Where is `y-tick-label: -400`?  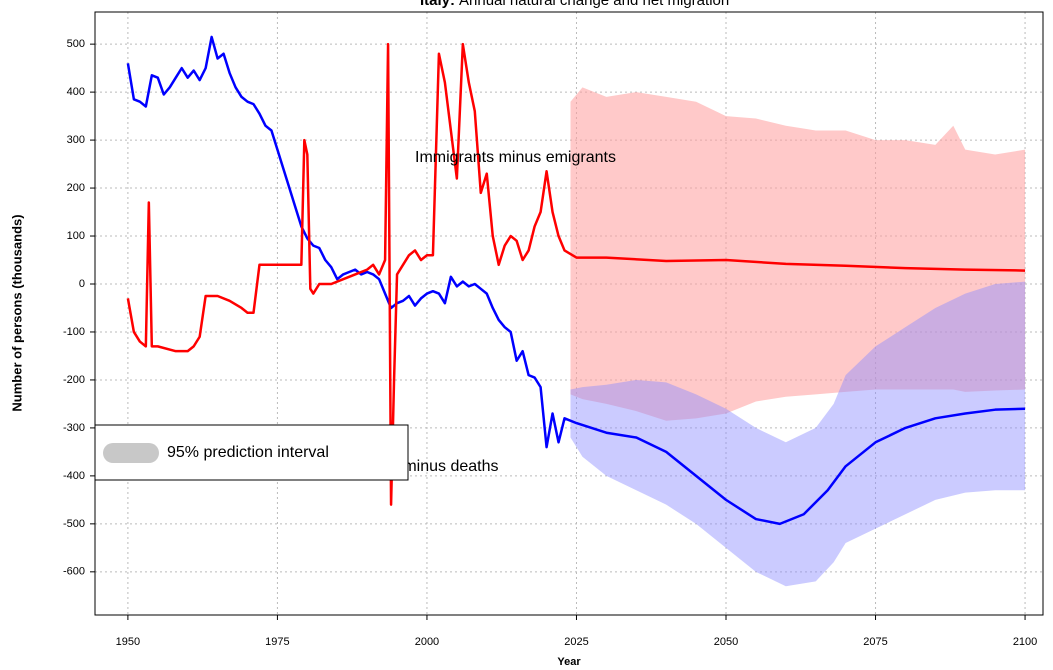 y-tick-label: -400 is located at coordinates (74, 476).